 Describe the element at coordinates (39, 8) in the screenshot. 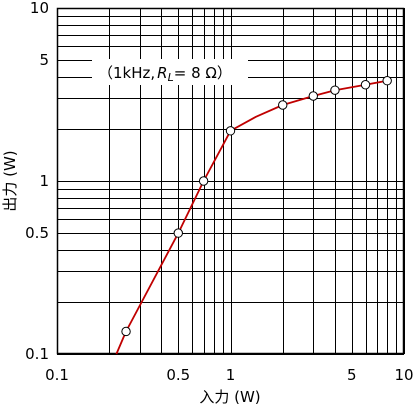

I see `y-tick-label: 10` at that location.